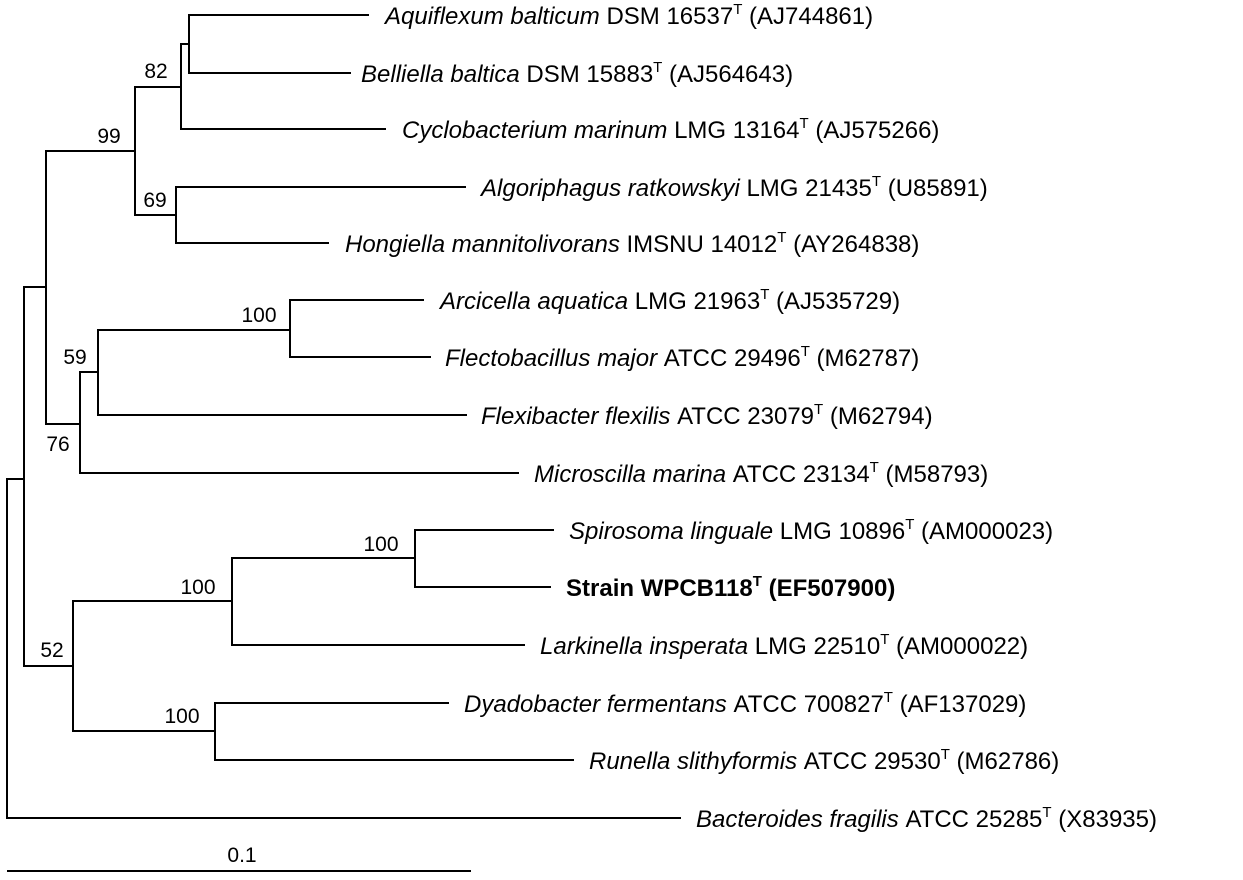 The width and height of the screenshot is (1243, 880). Describe the element at coordinates (877, 416) in the screenshot. I see `taxon-accession: (M62794)` at that location.